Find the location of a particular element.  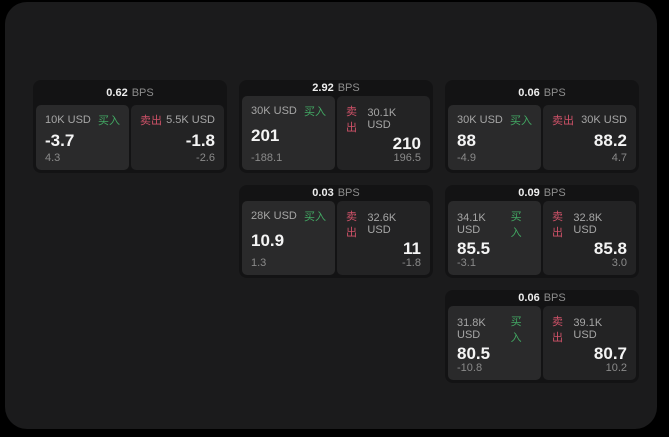

sell-price: -1.8 is located at coordinates (200, 140).